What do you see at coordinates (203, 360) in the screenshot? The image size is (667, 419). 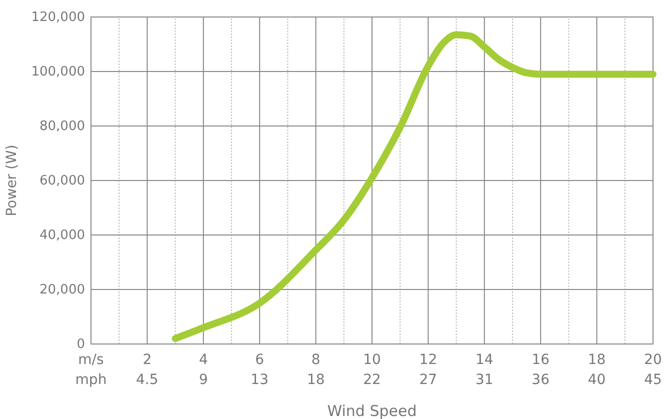 I see `x-tick-label: 4` at bounding box center [203, 360].